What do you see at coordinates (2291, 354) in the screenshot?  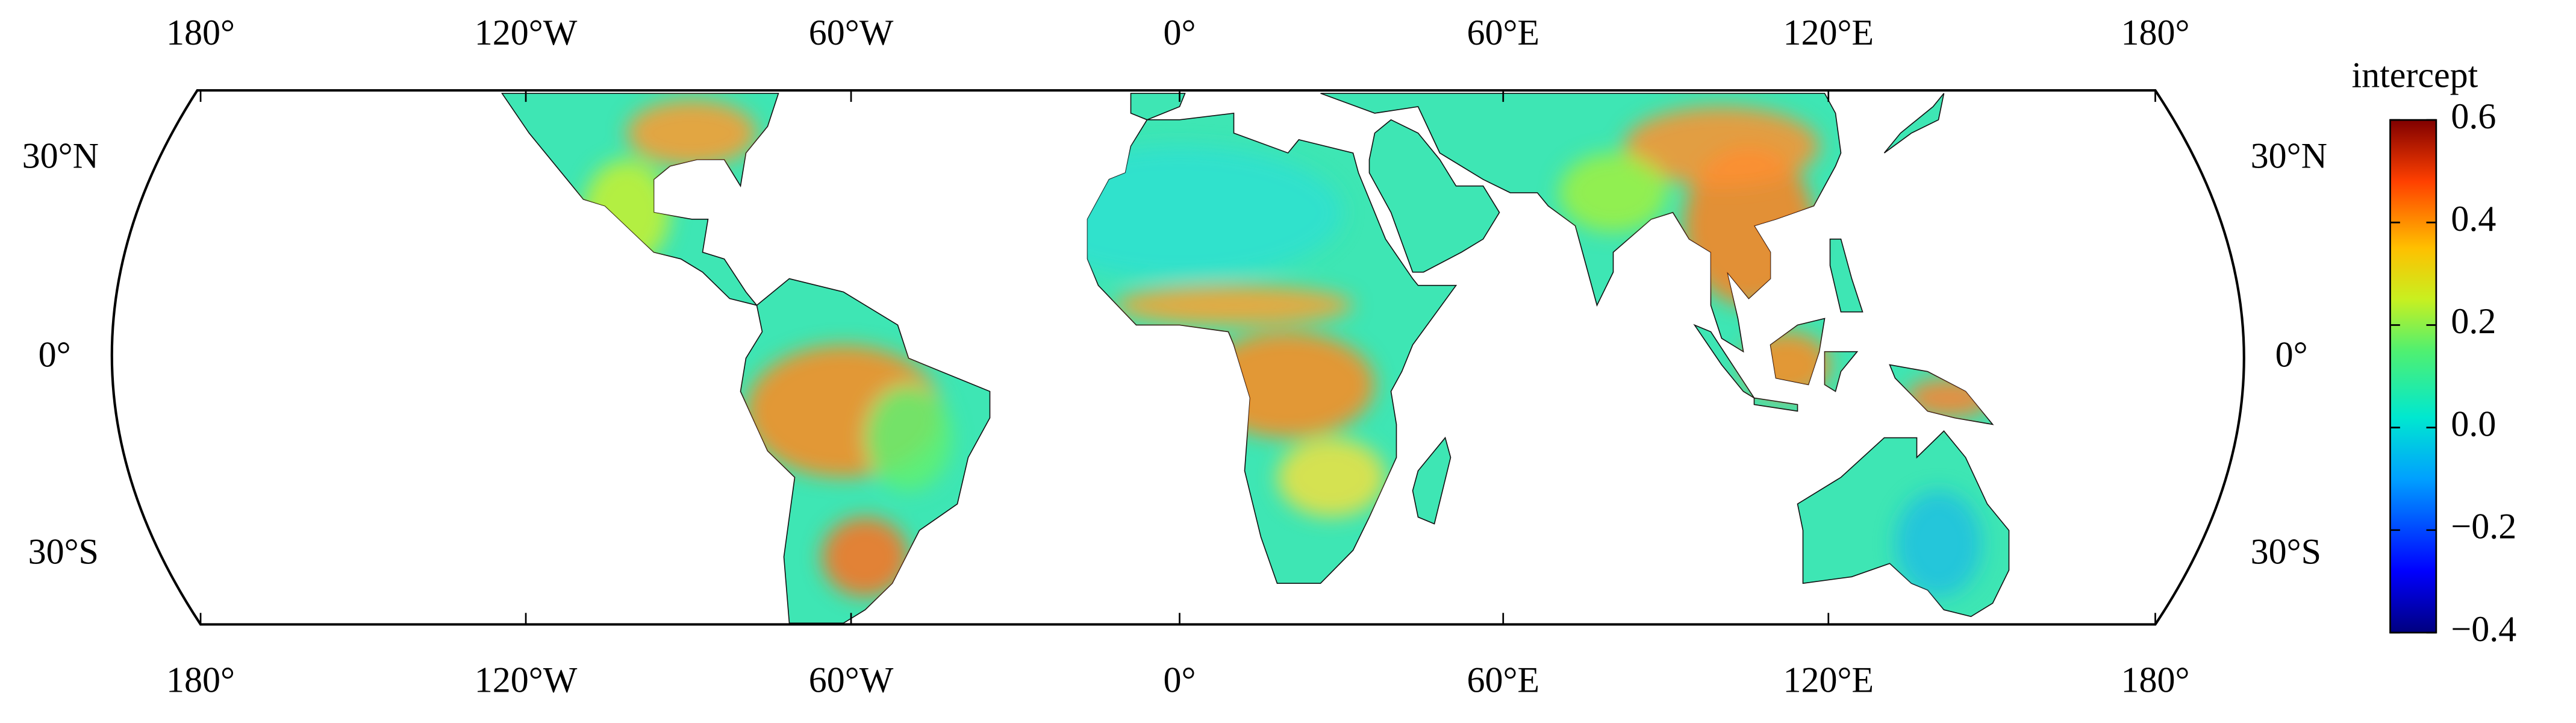 I see `lat-label-right: 0°` at bounding box center [2291, 354].